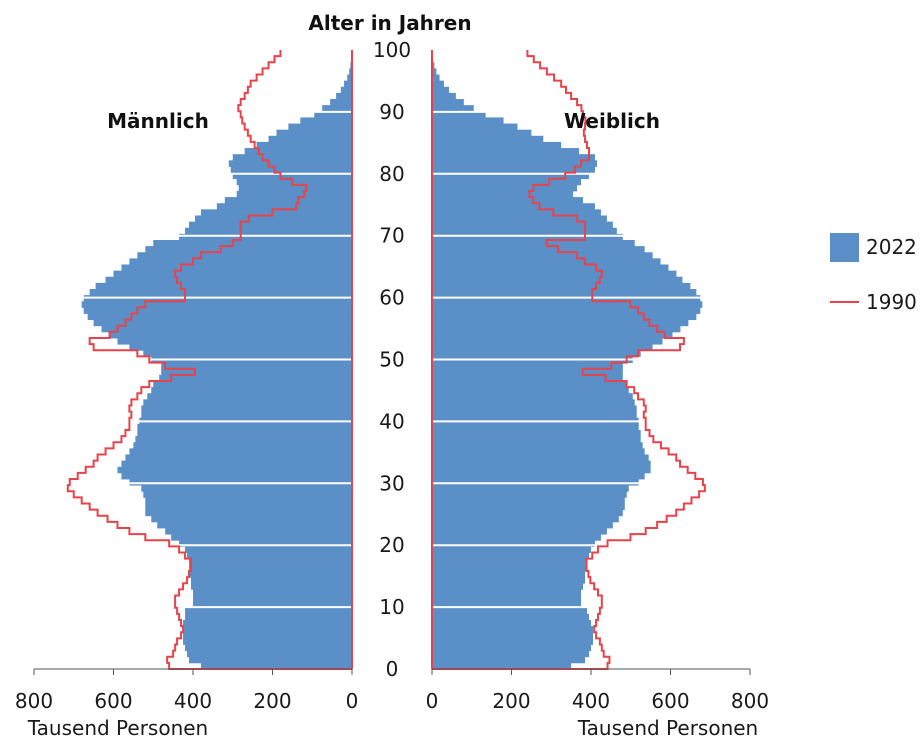 The height and width of the screenshot is (740, 924). What do you see at coordinates (158, 121) in the screenshot?
I see `male-panel-label: Männlich` at bounding box center [158, 121].